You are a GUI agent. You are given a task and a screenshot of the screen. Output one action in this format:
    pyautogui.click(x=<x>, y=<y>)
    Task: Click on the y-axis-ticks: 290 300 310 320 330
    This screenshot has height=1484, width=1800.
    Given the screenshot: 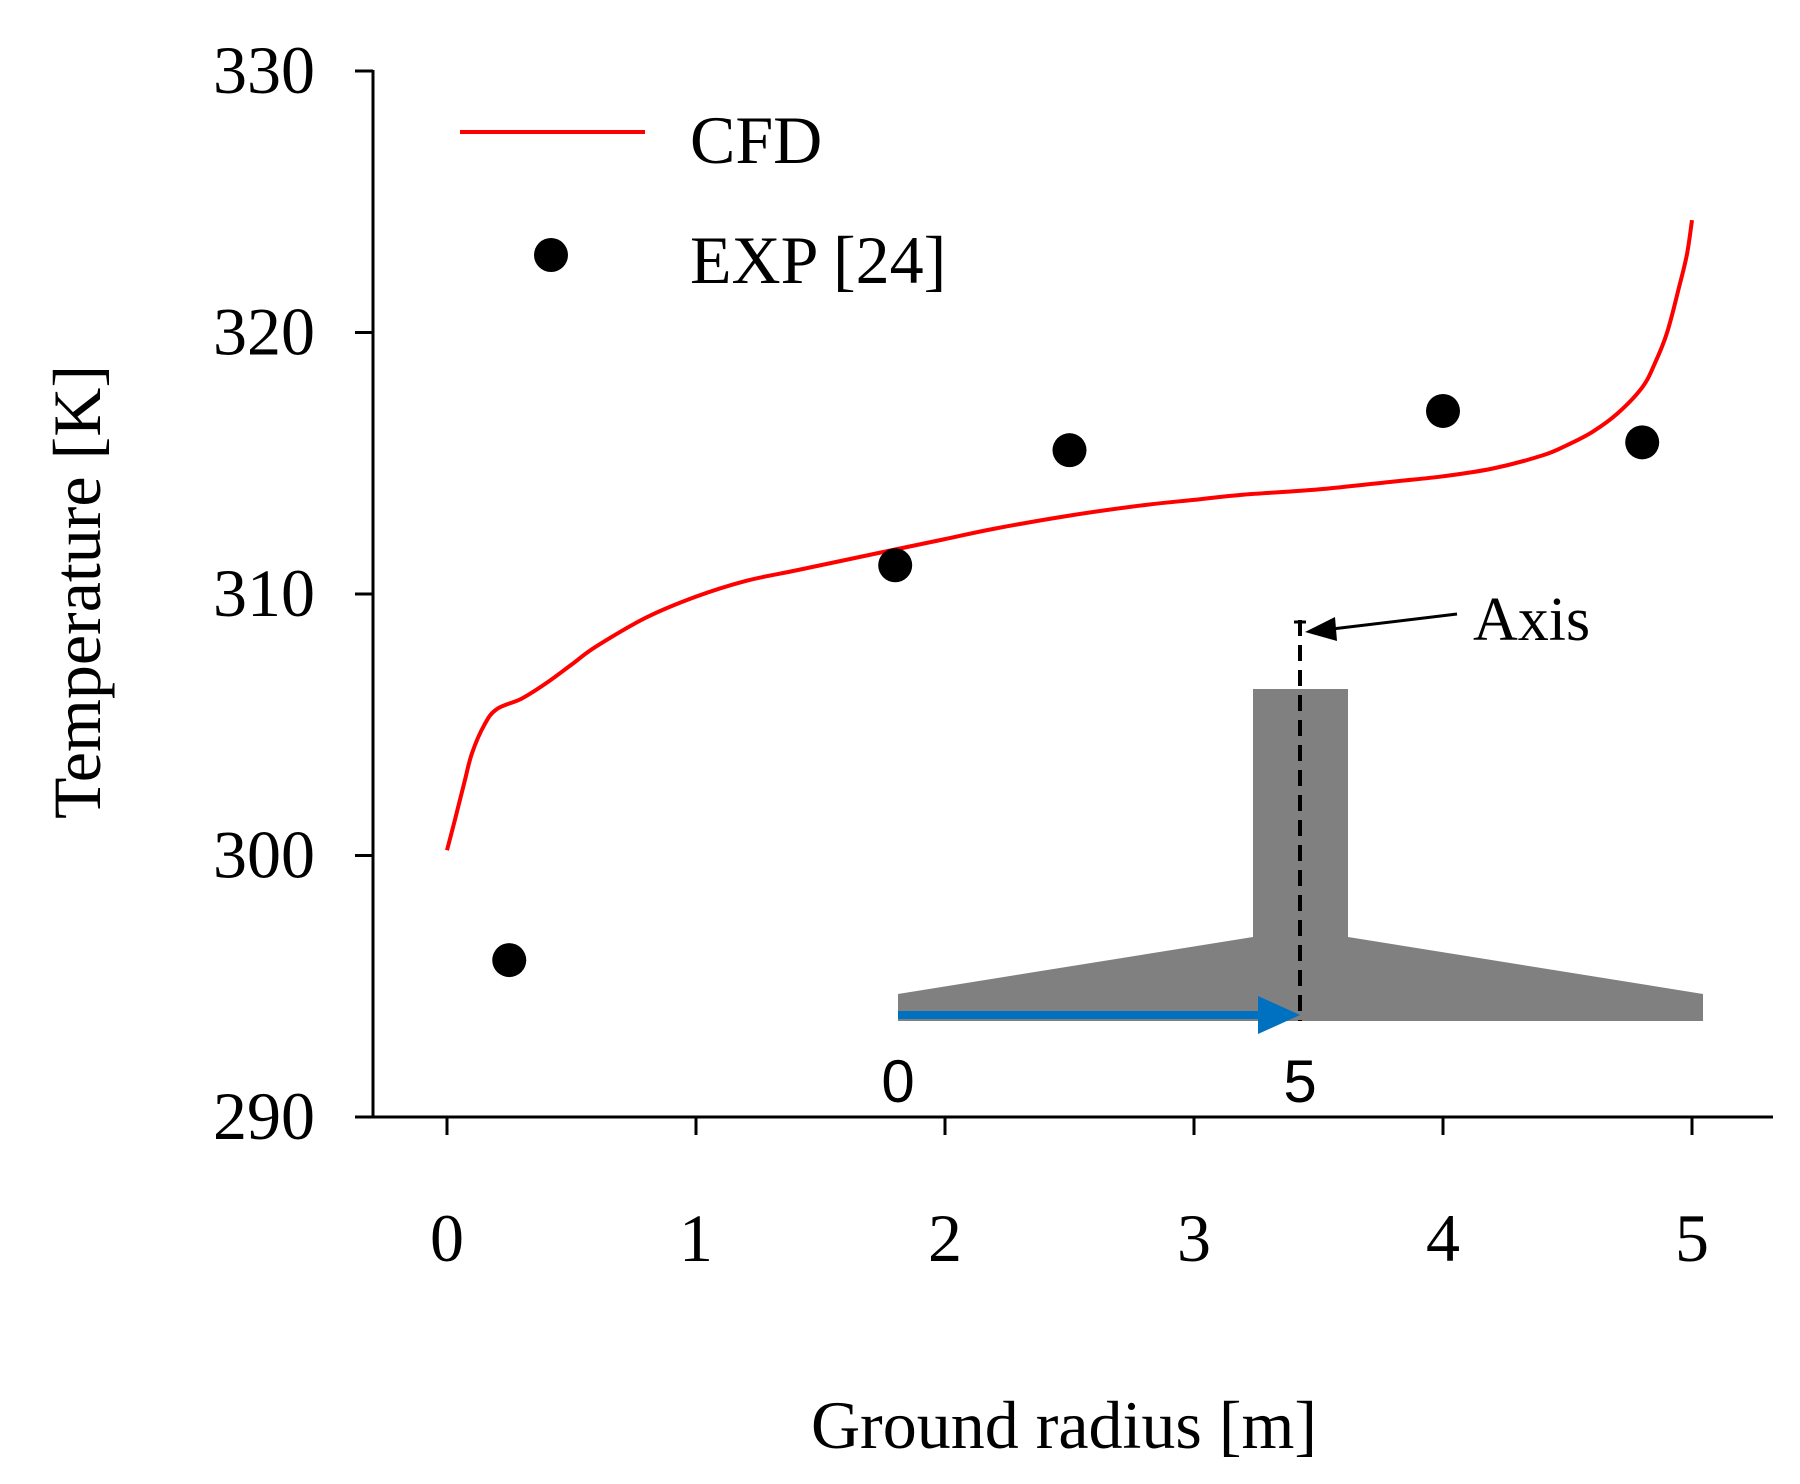 What is the action you would take?
    pyautogui.click(x=293, y=593)
    